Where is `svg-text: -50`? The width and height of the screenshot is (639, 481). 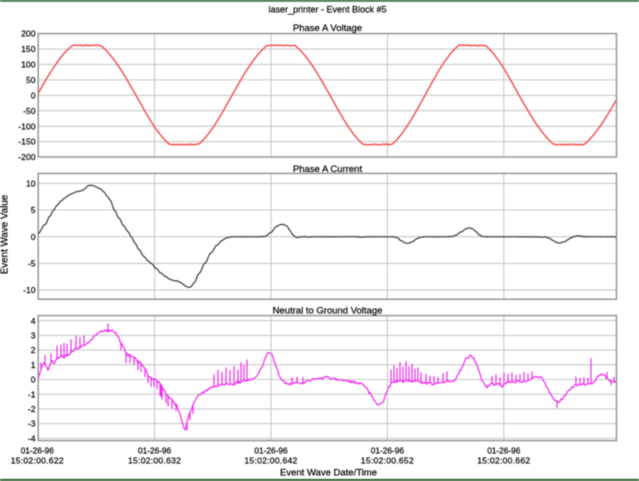
svg-text: -50 is located at coordinates (29, 111).